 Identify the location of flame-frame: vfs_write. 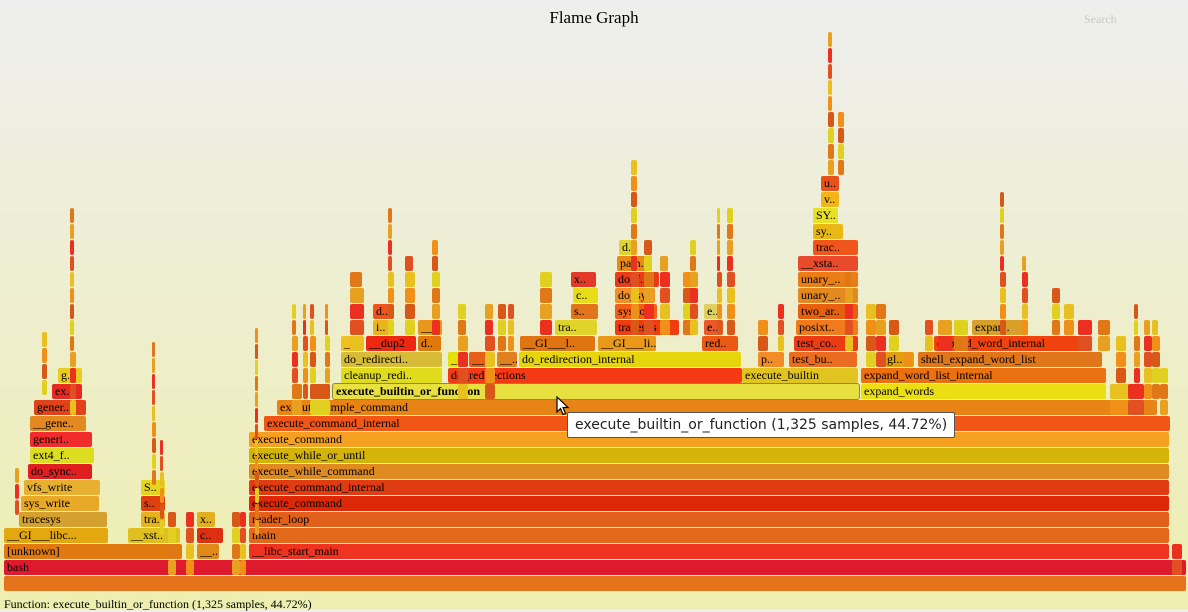
(62, 487).